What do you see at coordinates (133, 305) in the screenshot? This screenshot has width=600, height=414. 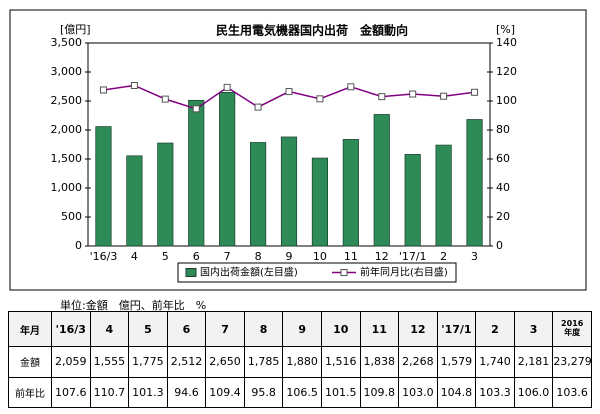 I see `unit-note: 単位:金額 億円、前年比 %` at bounding box center [133, 305].